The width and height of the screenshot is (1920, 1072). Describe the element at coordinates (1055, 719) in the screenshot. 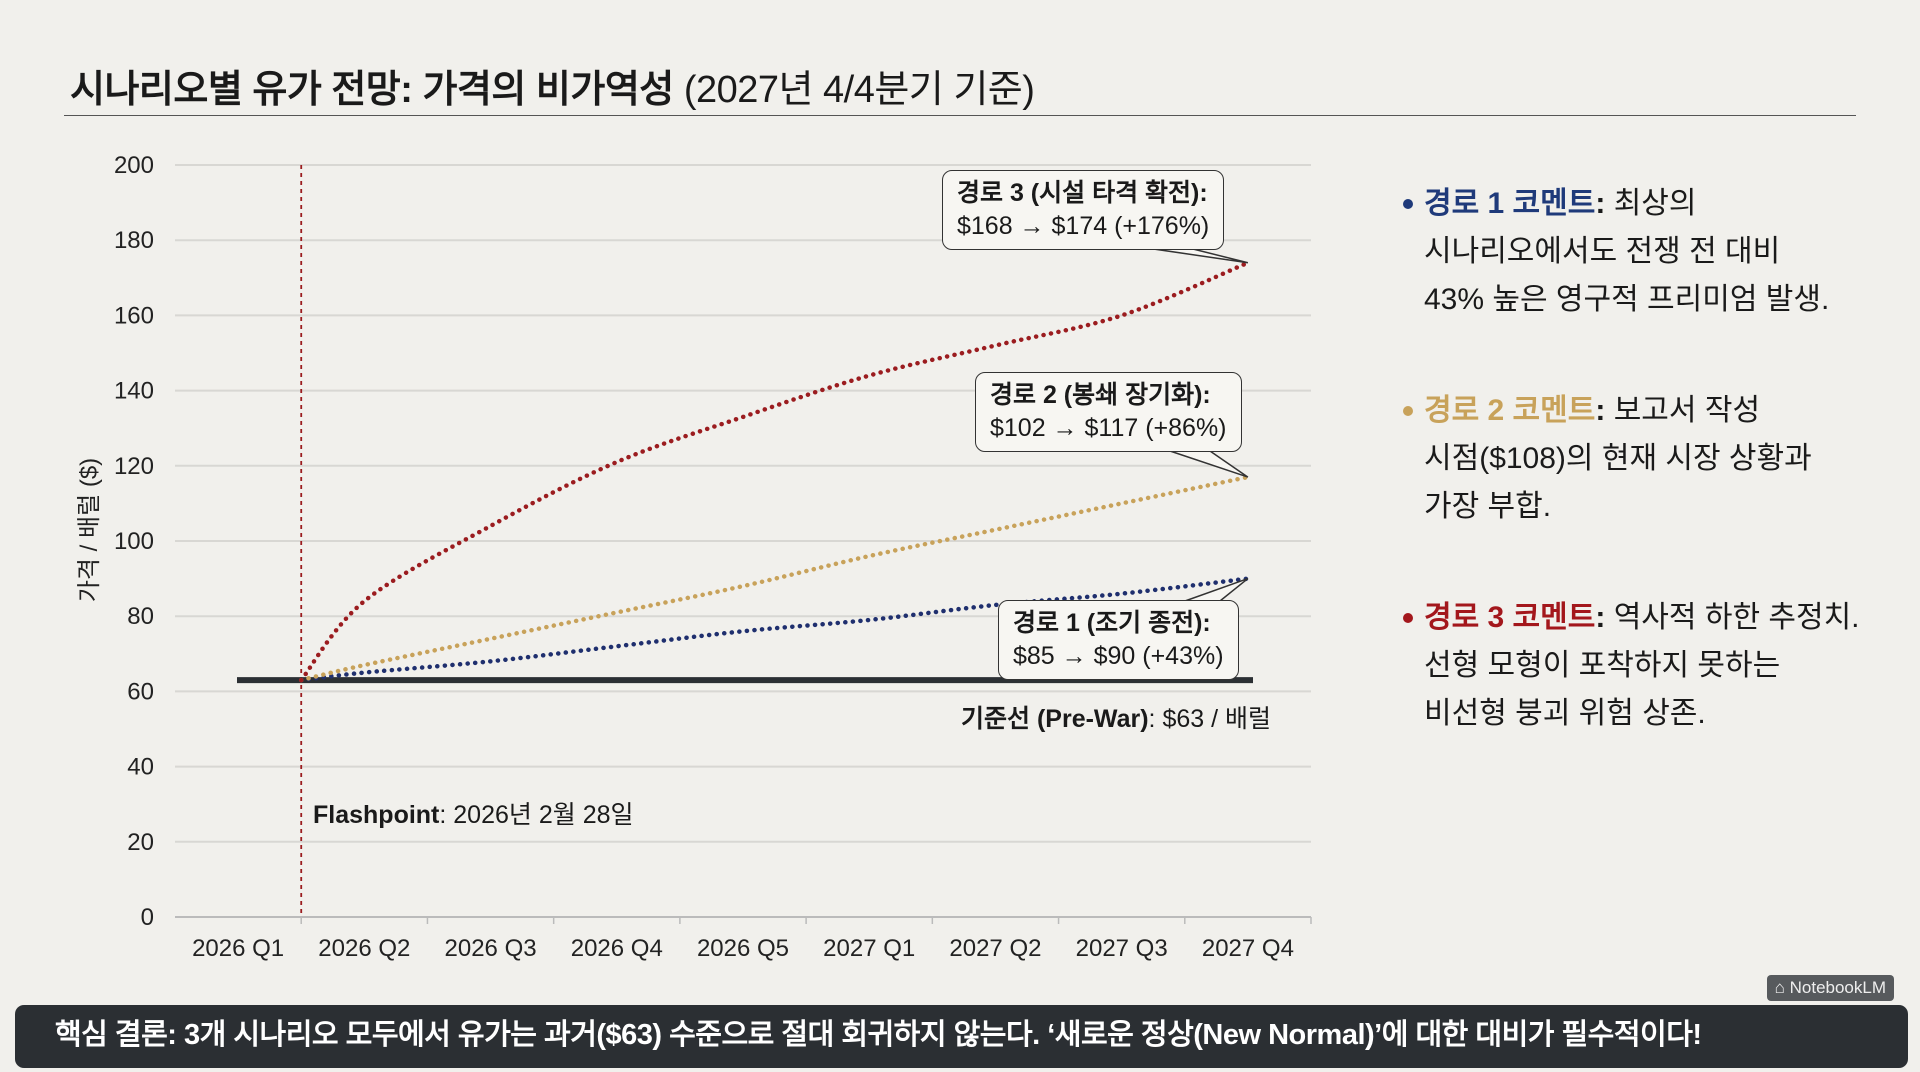

I see `baseline-label-bold: 기준선 (Pre-War)` at that location.